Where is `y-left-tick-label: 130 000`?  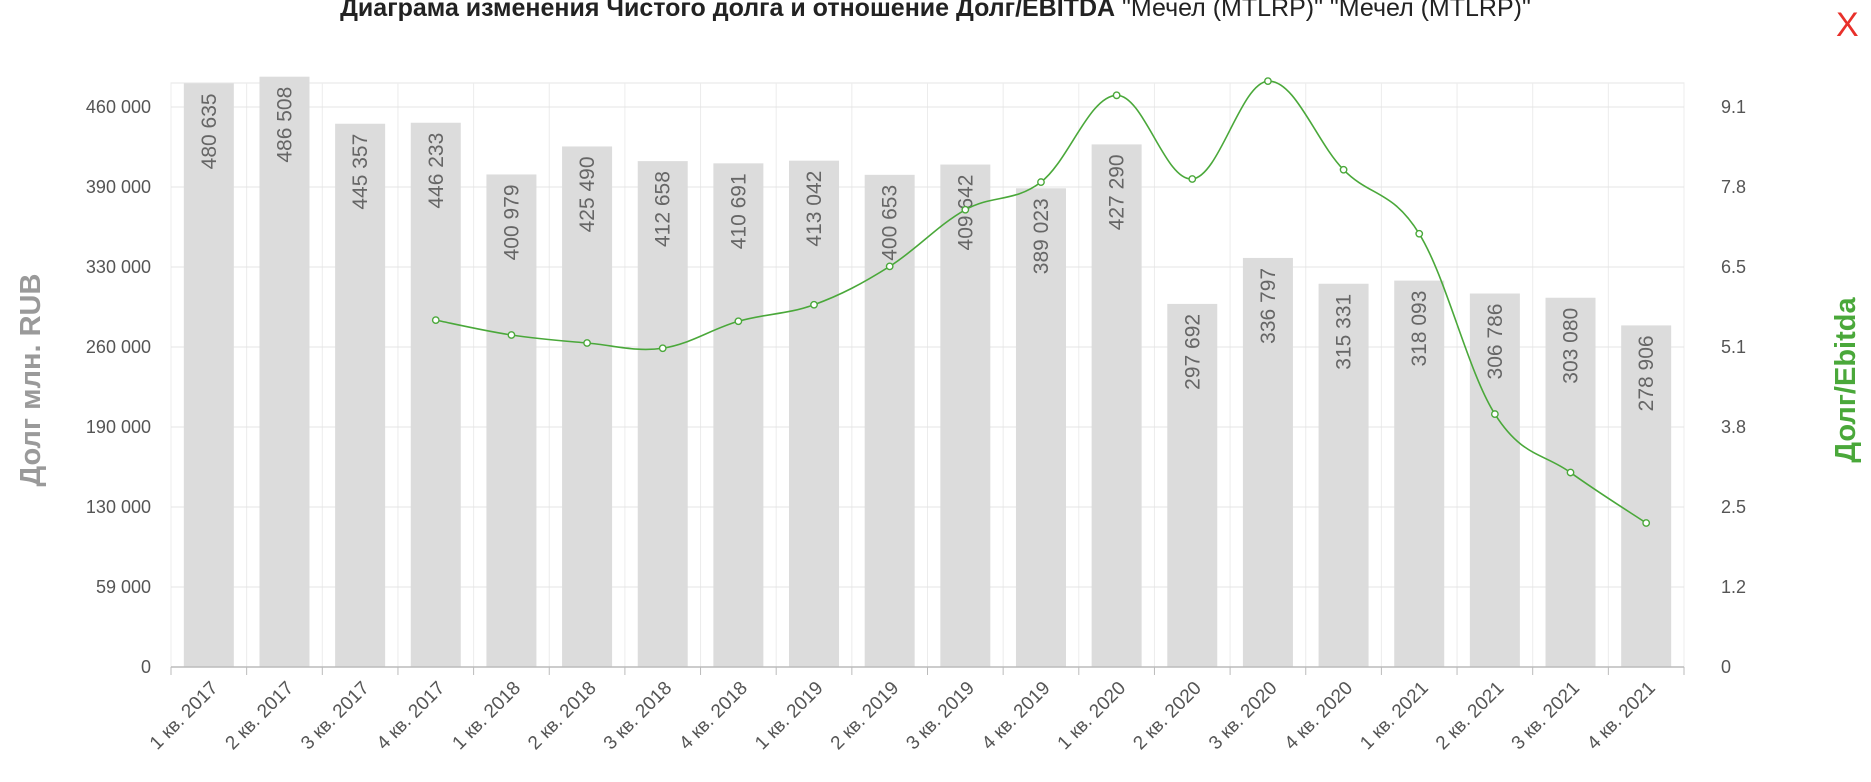 y-left-tick-label: 130 000 is located at coordinates (118, 507).